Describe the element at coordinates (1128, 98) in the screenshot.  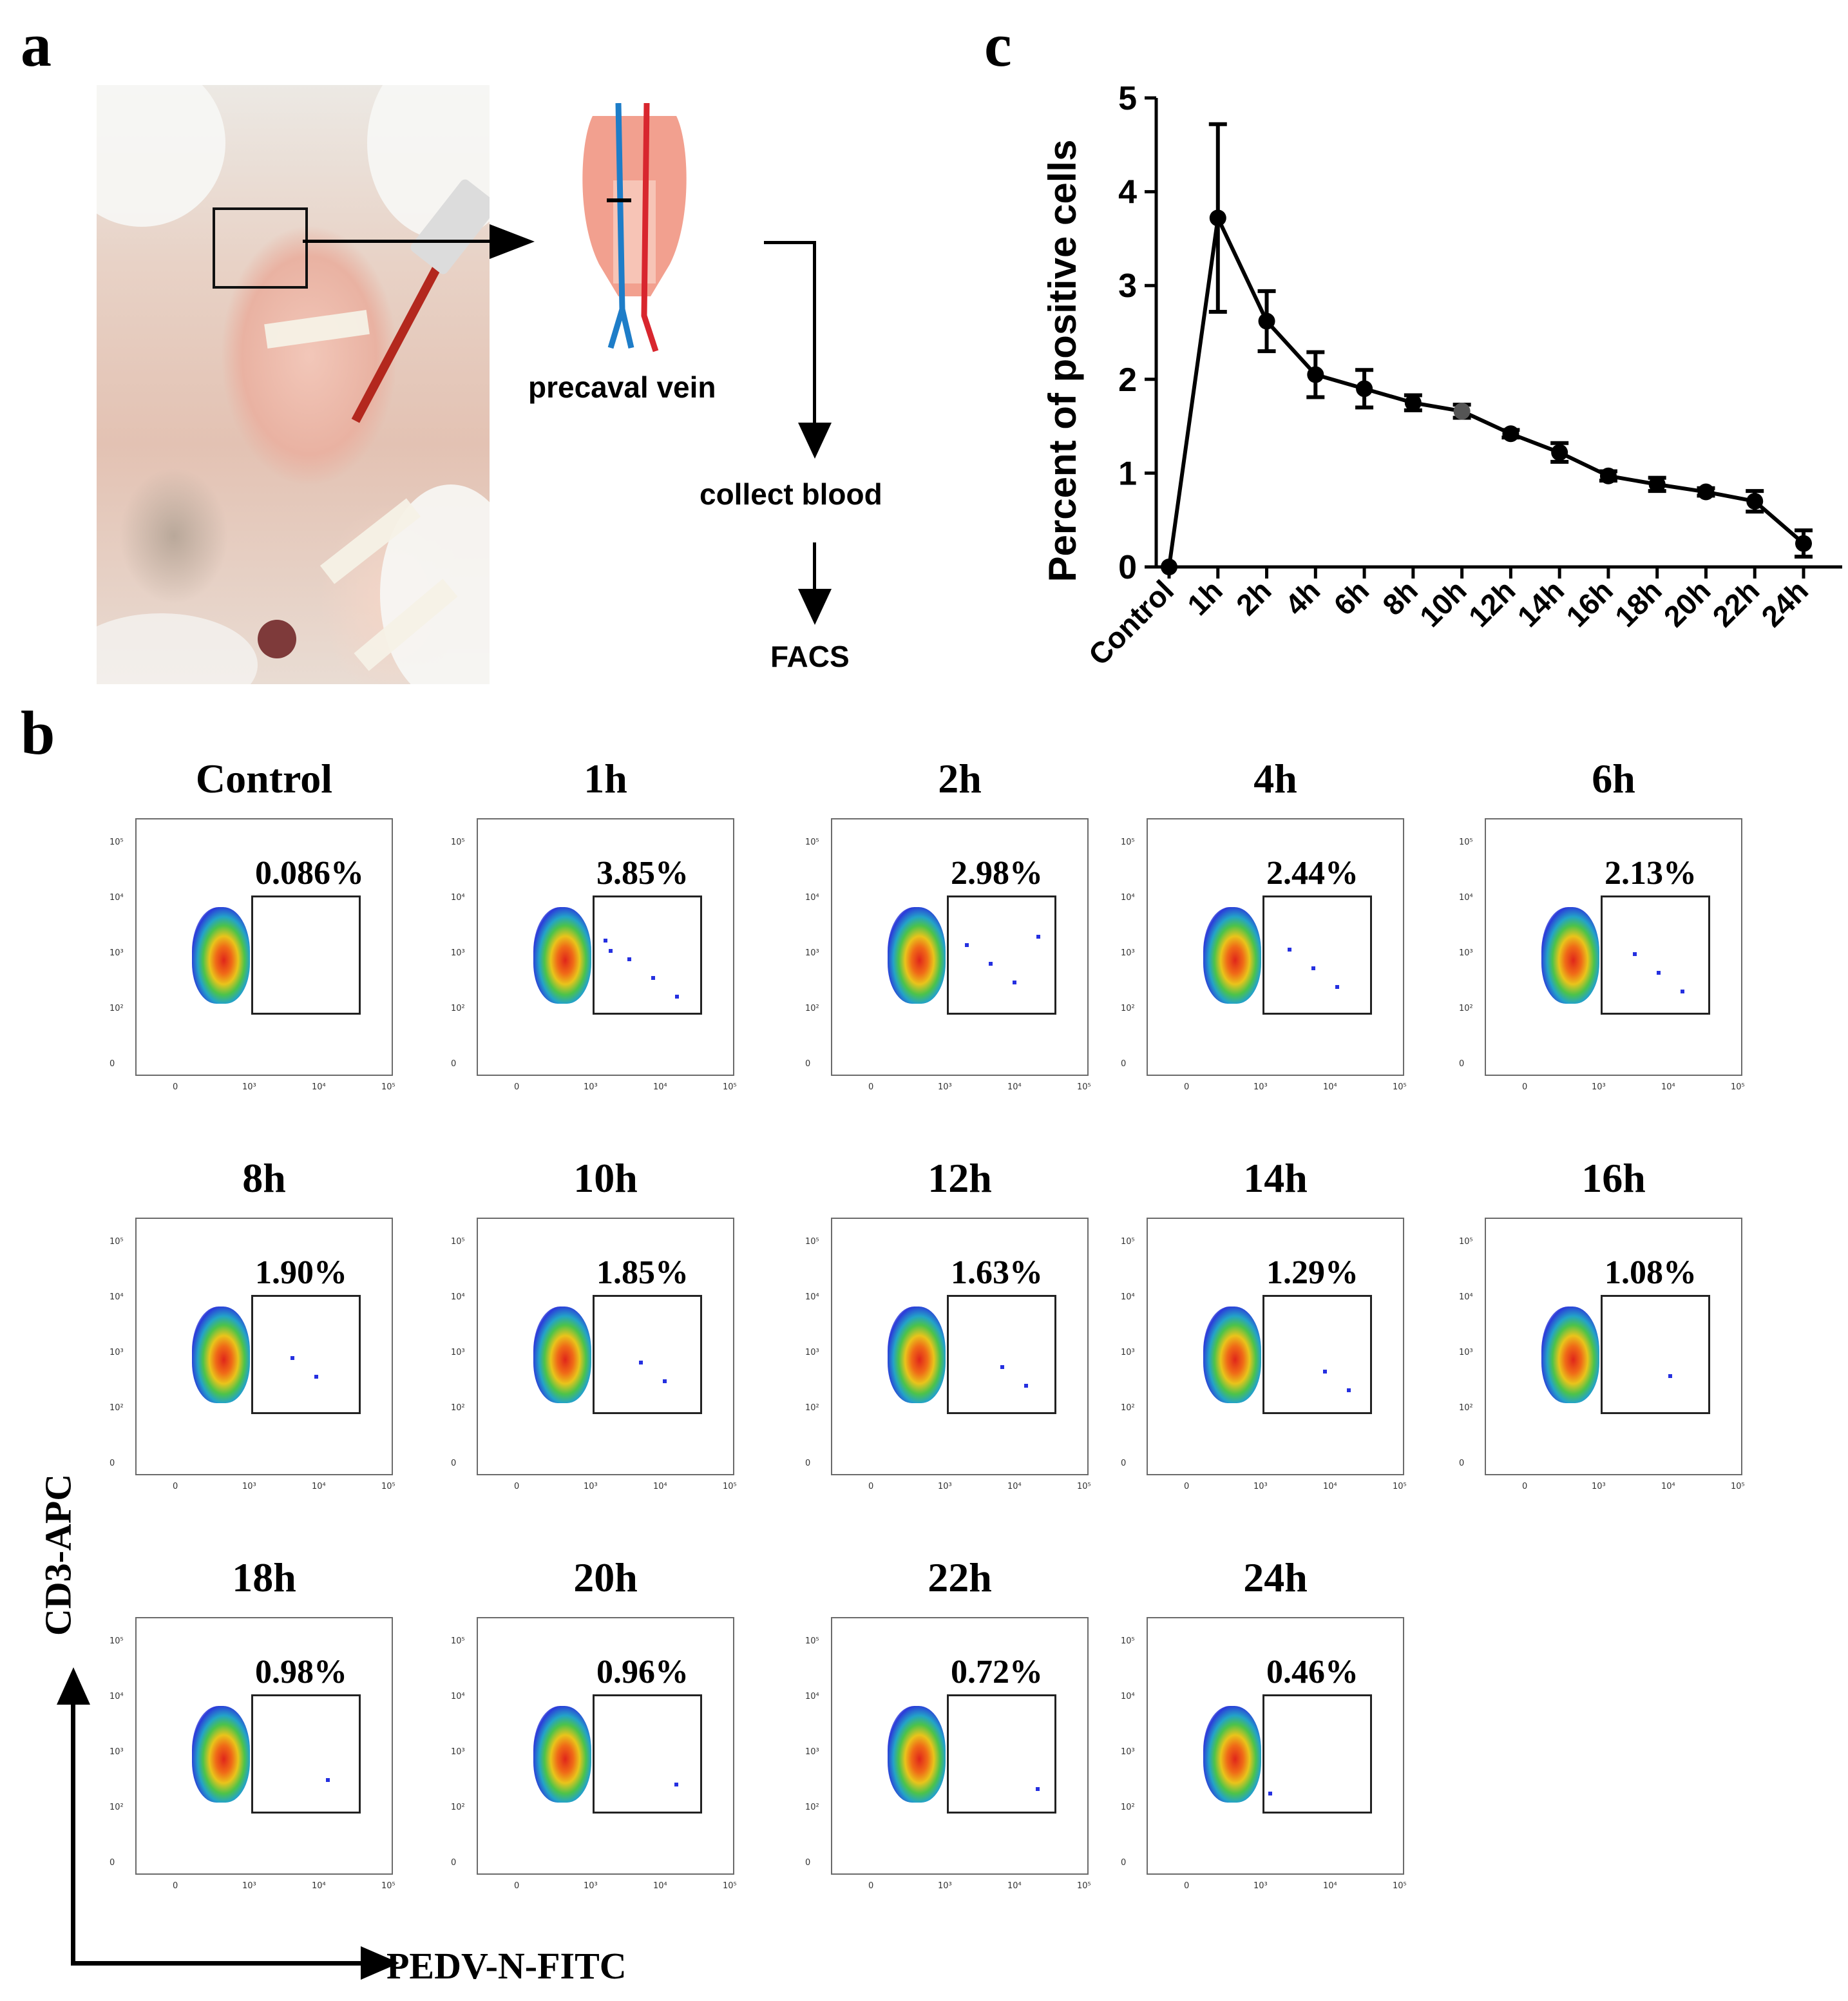
I see `y-tick-label: 5` at that location.